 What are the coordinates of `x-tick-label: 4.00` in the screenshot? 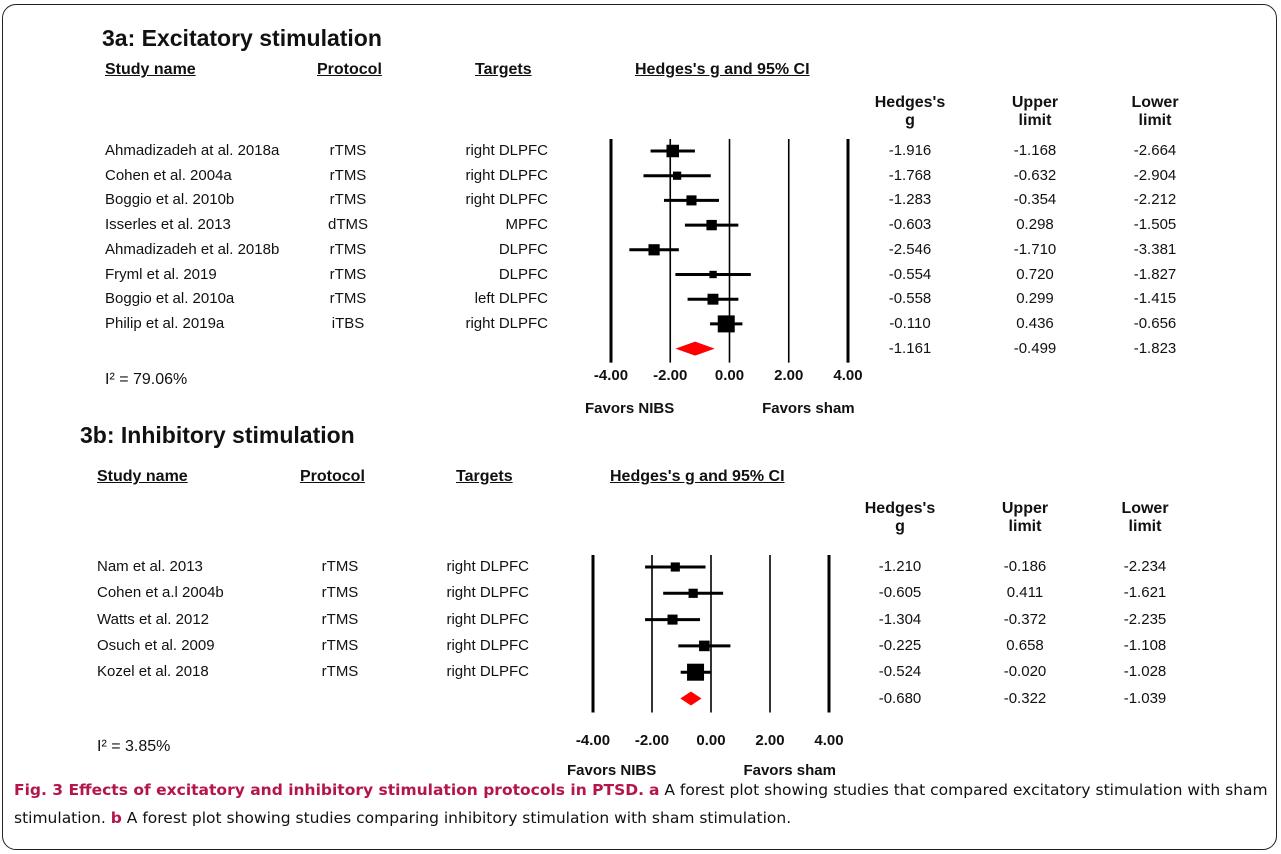 It's located at (829, 740).